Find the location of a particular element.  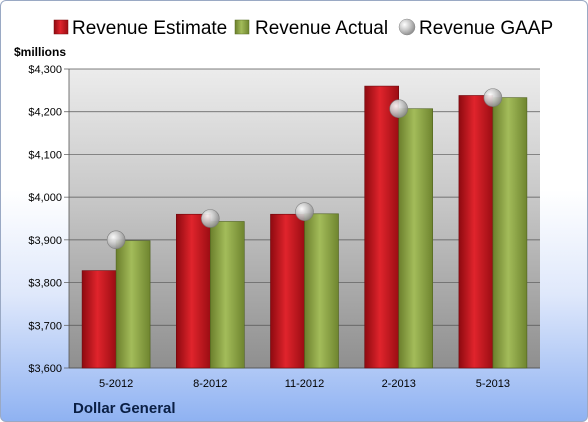

legend-swatch-estimate is located at coordinates (61, 27).